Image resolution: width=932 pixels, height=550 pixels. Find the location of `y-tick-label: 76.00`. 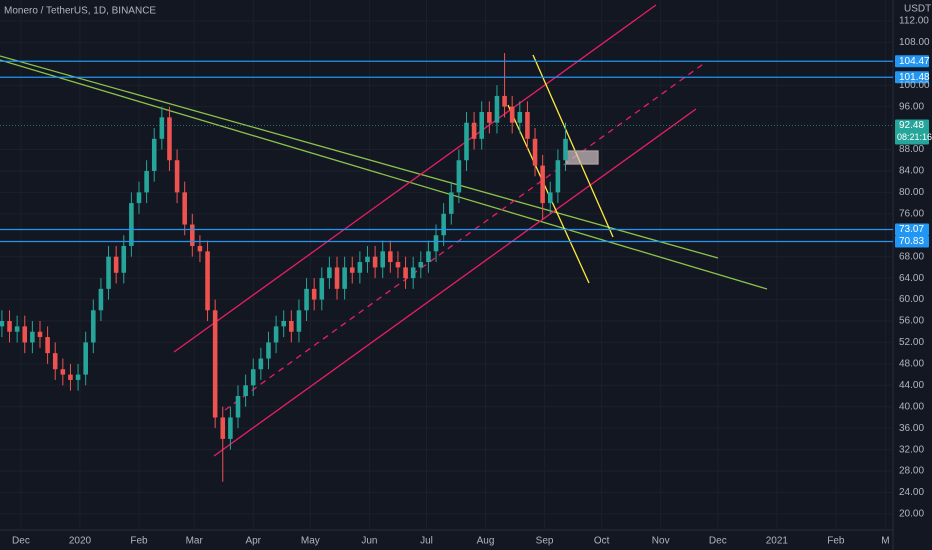

y-tick-label: 76.00 is located at coordinates (911, 213).